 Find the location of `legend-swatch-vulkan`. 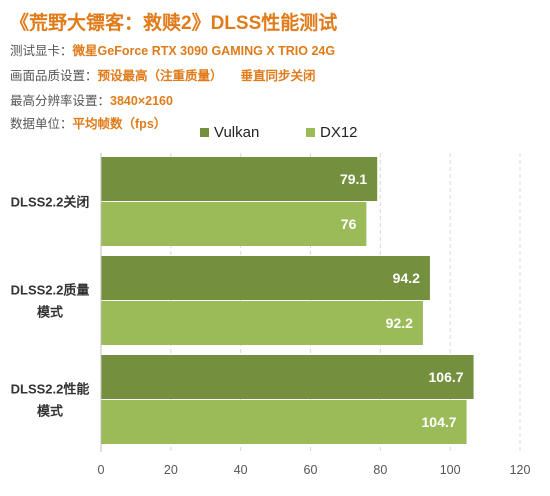

legend-swatch-vulkan is located at coordinates (204, 132).